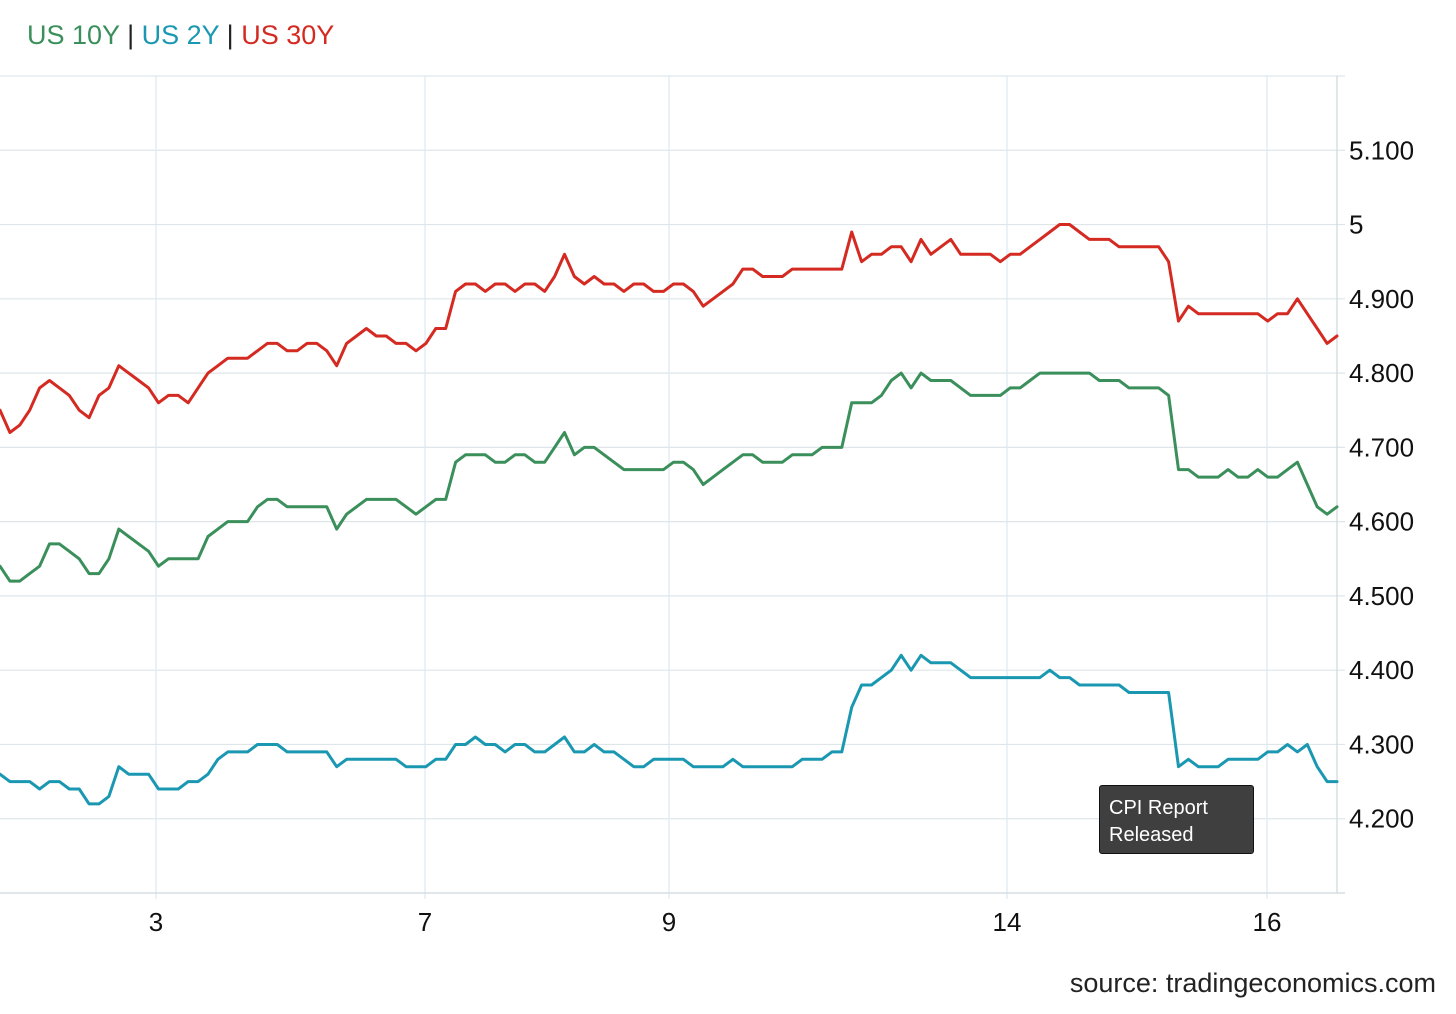  Describe the element at coordinates (715, 922) in the screenshot. I see `x-axis-tick-labels: 3 7 9 14 16` at that location.